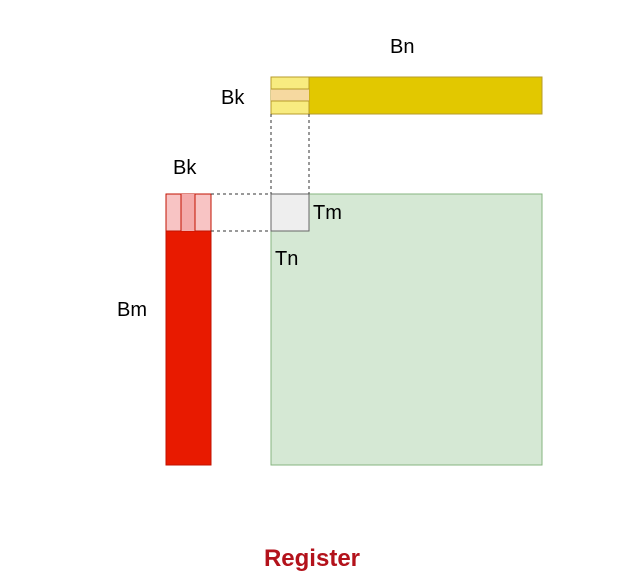 This screenshot has height=578, width=624. Describe the element at coordinates (286, 259) in the screenshot. I see `label-tn: Tn` at that location.